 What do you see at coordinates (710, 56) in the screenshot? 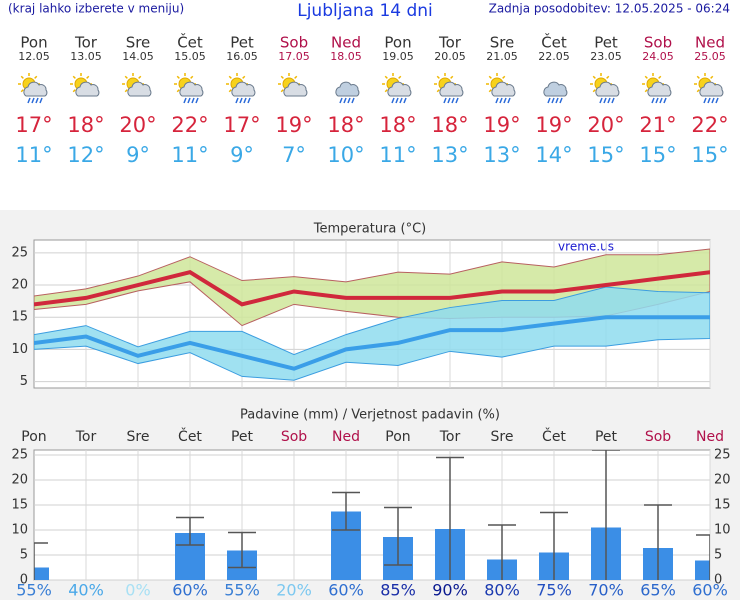
I see `day-date: 25.05` at bounding box center [710, 56].